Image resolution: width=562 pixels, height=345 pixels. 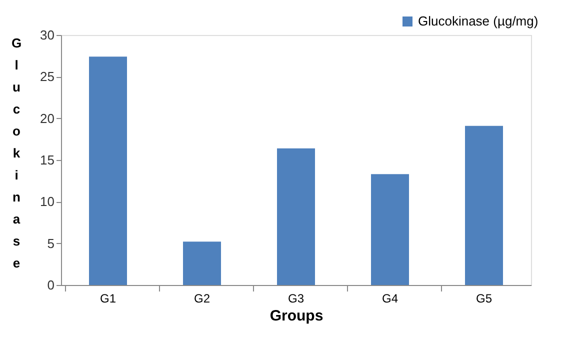 What do you see at coordinates (390, 299) in the screenshot?
I see `x-tick-label: G4` at bounding box center [390, 299].